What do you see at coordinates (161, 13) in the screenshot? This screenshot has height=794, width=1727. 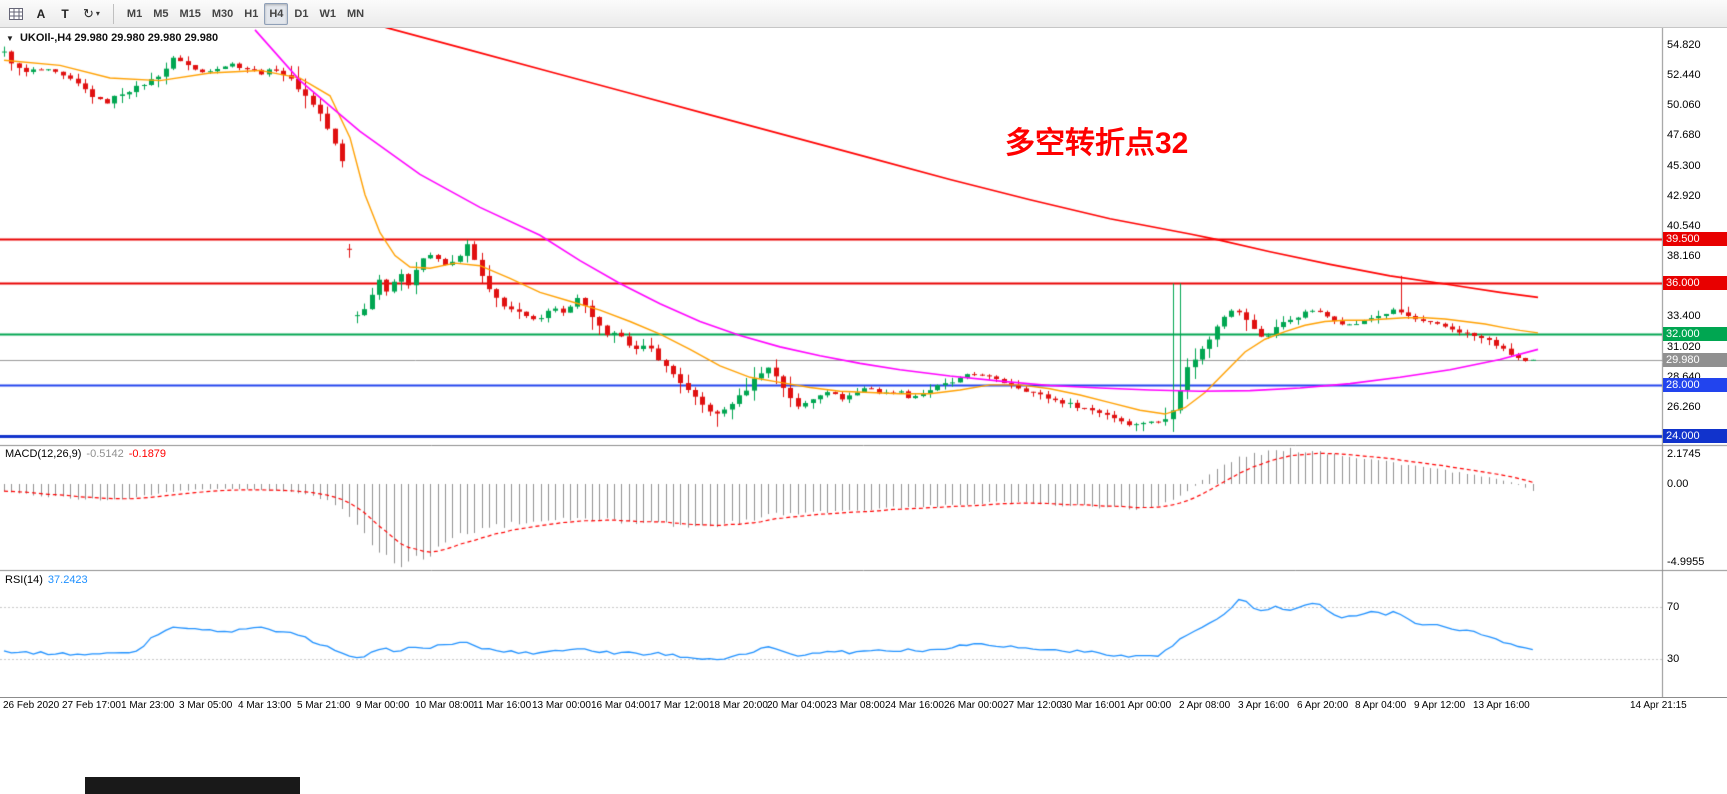 I see `timeframe-button-m5: M5` at bounding box center [161, 13].